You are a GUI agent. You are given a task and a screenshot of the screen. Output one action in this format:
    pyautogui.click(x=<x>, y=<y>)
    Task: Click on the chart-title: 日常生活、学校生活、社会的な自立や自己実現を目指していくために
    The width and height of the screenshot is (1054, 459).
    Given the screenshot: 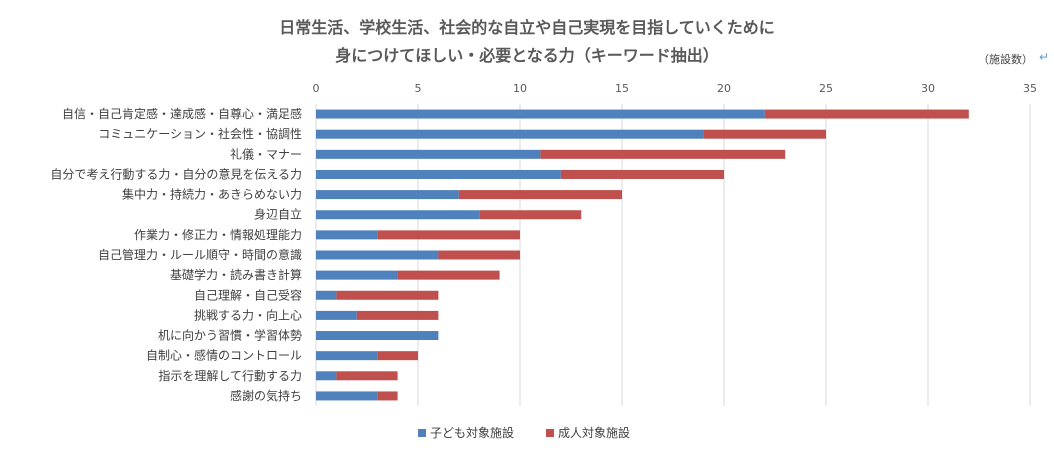 What is the action you would take?
    pyautogui.click(x=527, y=27)
    